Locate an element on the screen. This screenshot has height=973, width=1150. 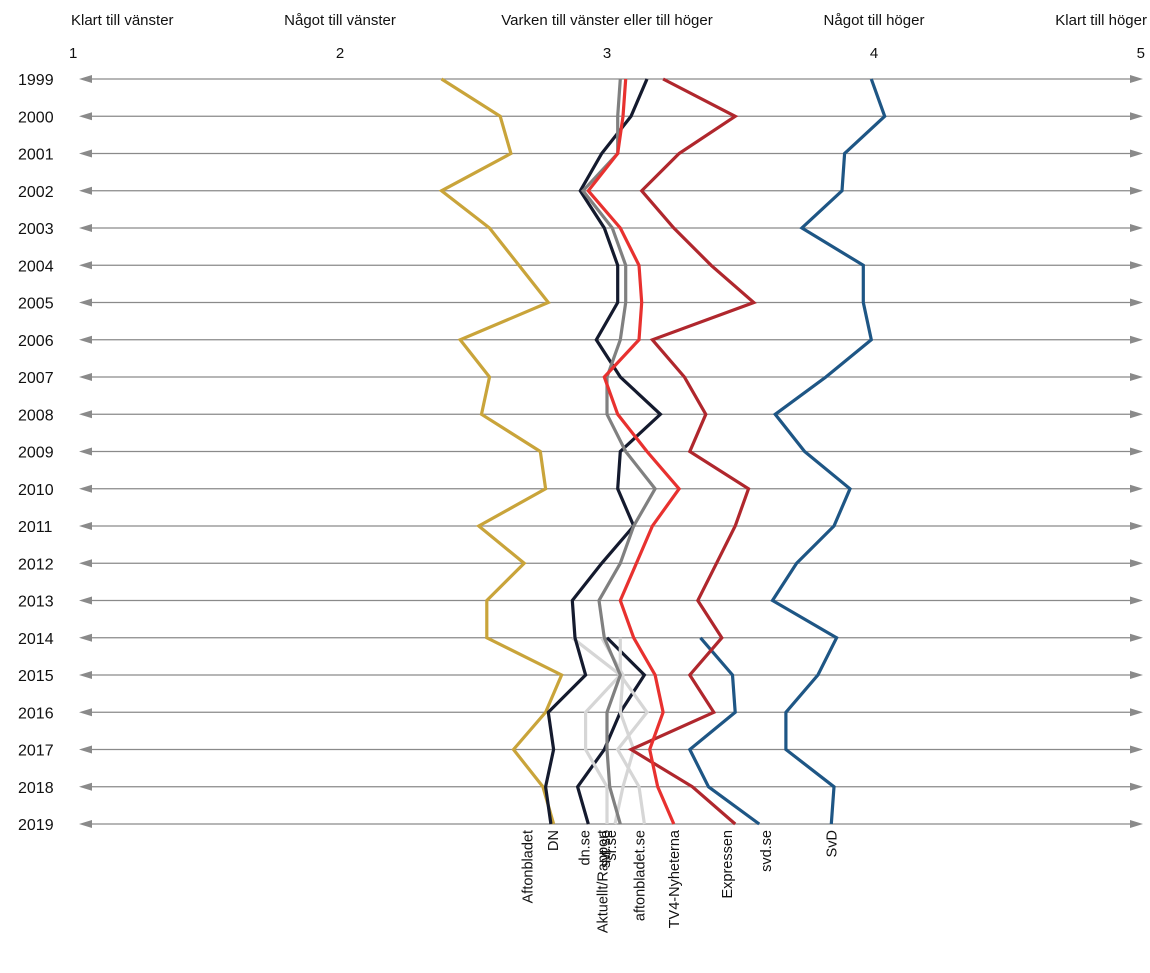
scale-tick-5: 5 is located at coordinates (1141, 53).